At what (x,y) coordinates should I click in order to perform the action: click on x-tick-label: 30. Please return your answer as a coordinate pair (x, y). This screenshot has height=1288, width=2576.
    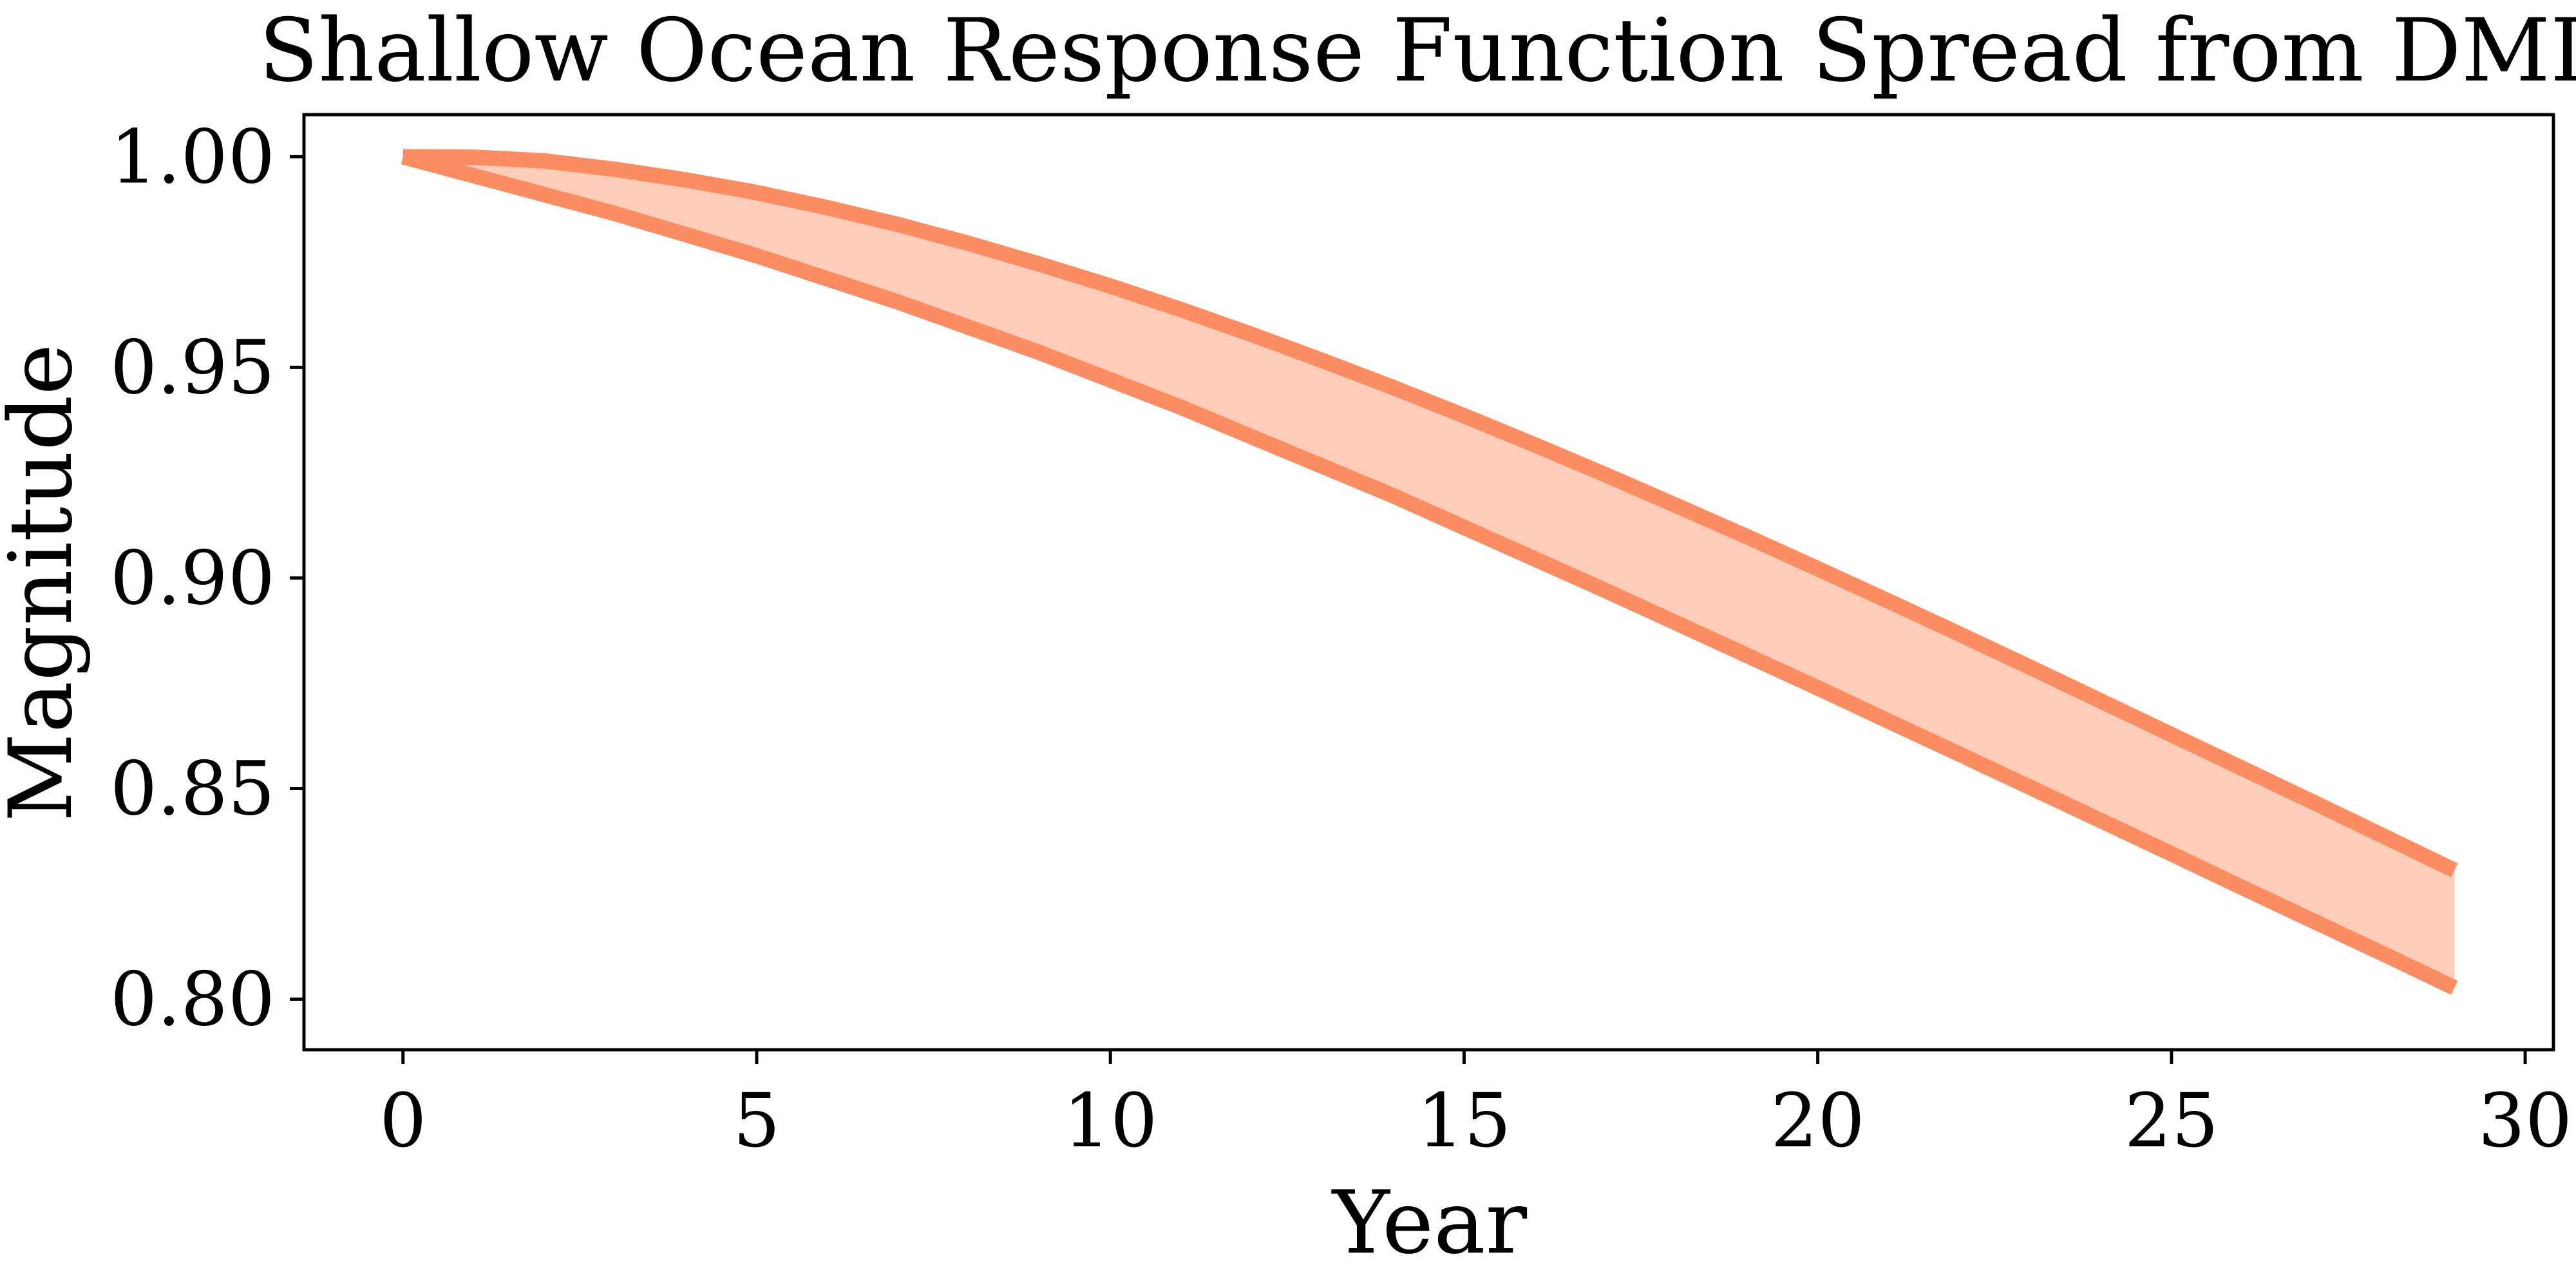
    Looking at the image, I should click on (2525, 1121).